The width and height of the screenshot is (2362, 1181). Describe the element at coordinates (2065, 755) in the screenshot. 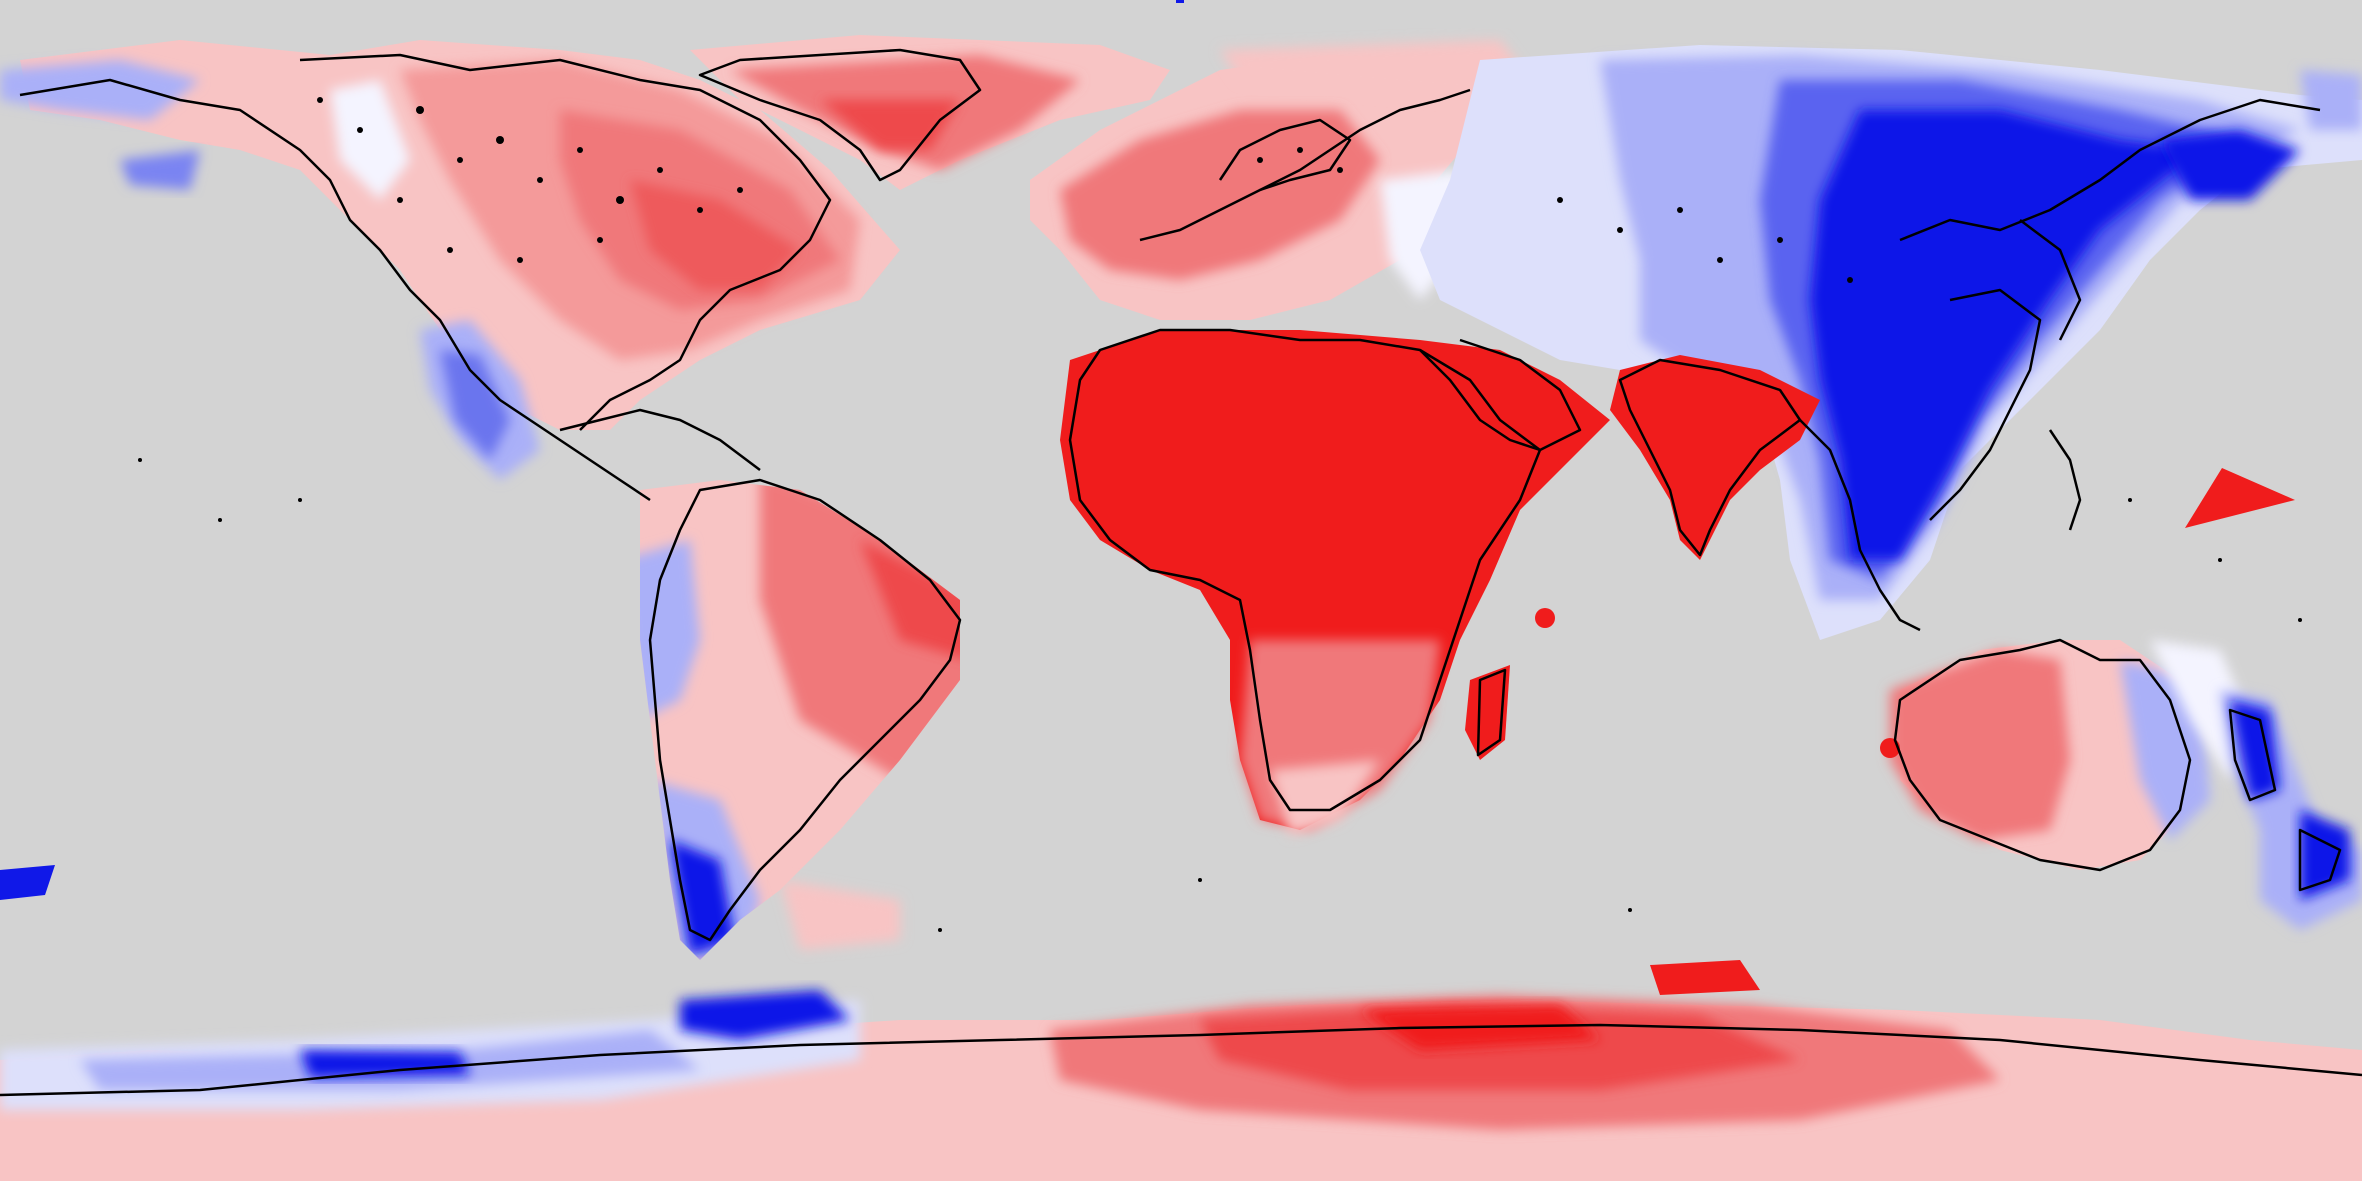

I see `region-australia` at that location.